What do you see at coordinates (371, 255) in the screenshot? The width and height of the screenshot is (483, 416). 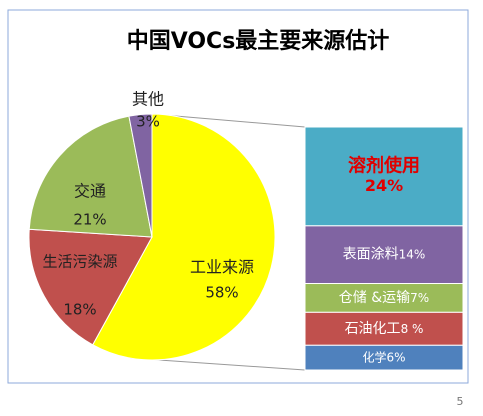 I see `segment-label: 表面涂料` at bounding box center [371, 255].